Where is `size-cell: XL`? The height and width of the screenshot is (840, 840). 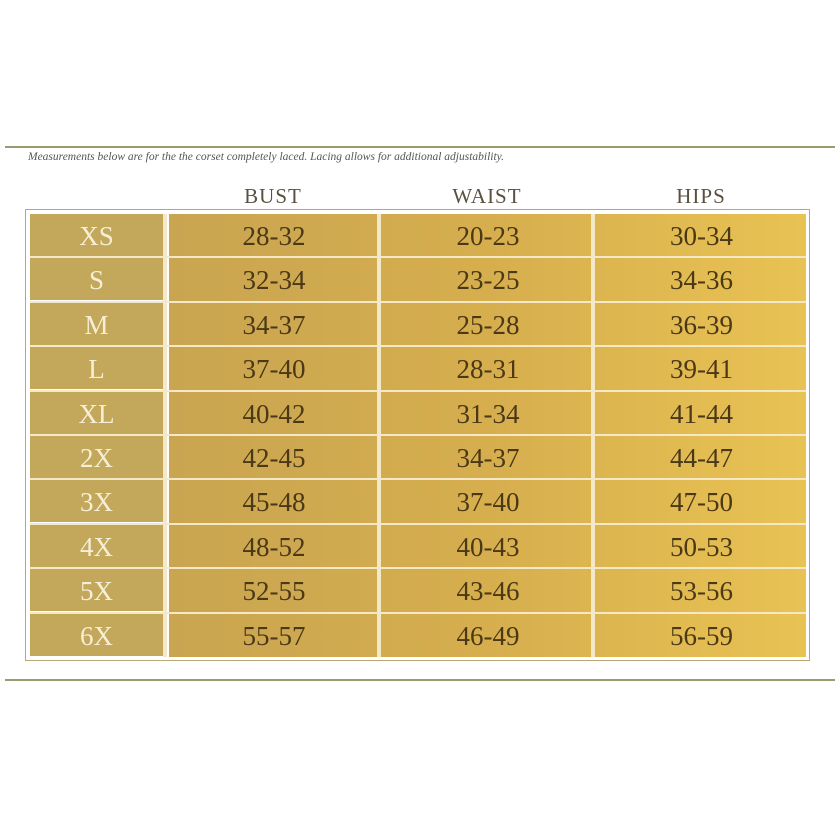 size-cell: XL is located at coordinates (96, 412).